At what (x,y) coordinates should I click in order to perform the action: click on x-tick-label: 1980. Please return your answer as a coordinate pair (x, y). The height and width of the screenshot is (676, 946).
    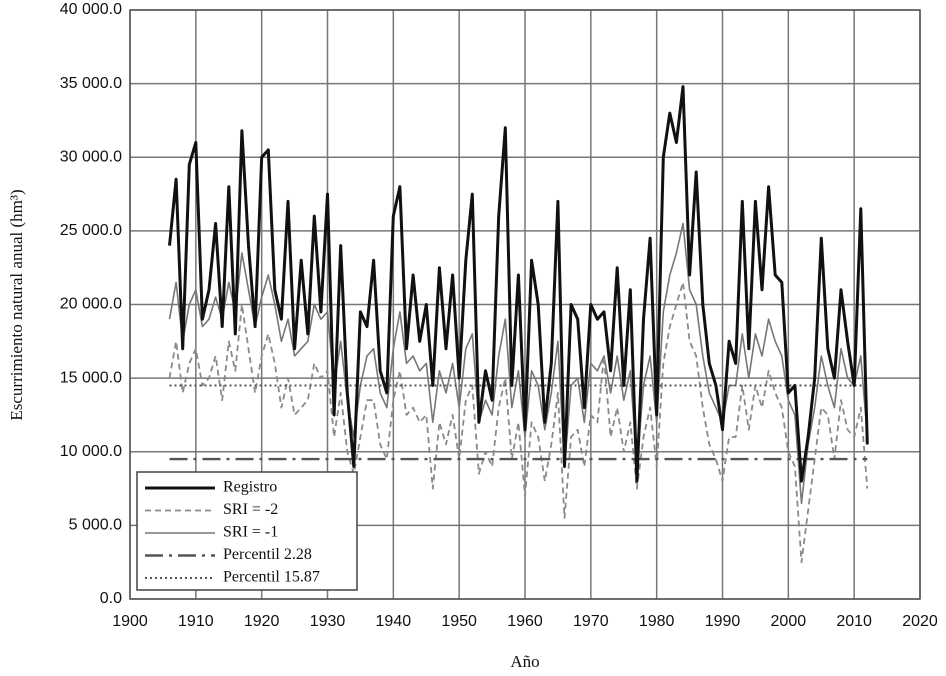
    Looking at the image, I should click on (657, 621).